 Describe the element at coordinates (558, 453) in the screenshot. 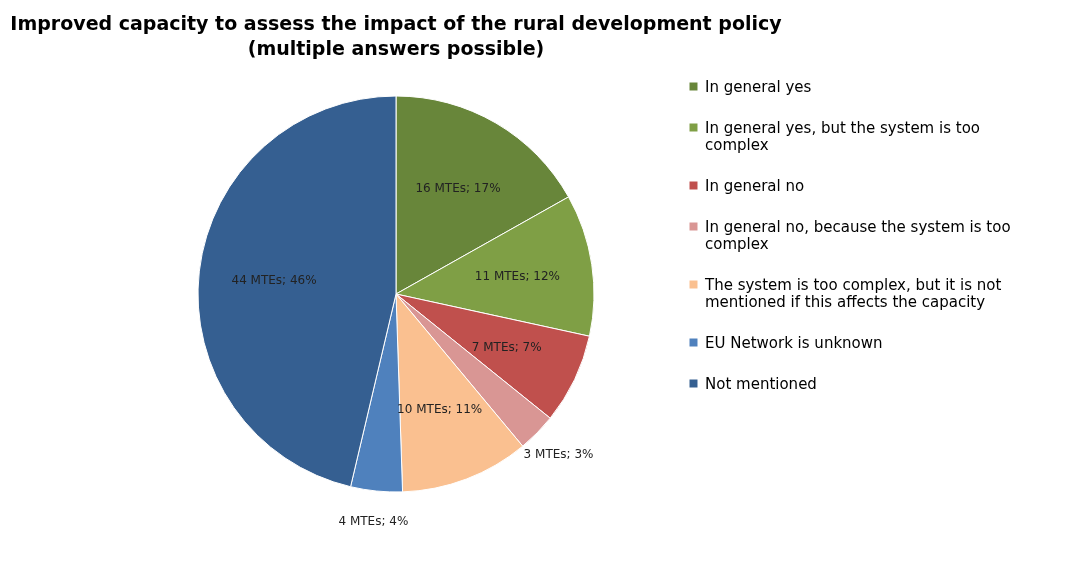

I see `data-label: 3 MTEs; 3%` at that location.